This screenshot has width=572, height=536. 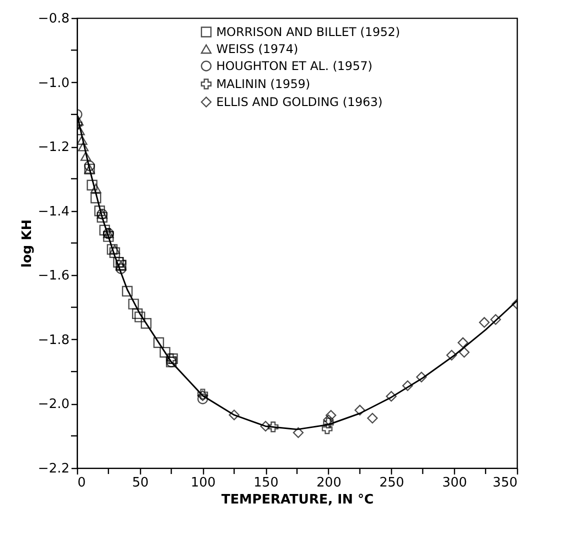 I want to click on x-axis-title: TEMPERATURE, IN °C, so click(x=297, y=500).